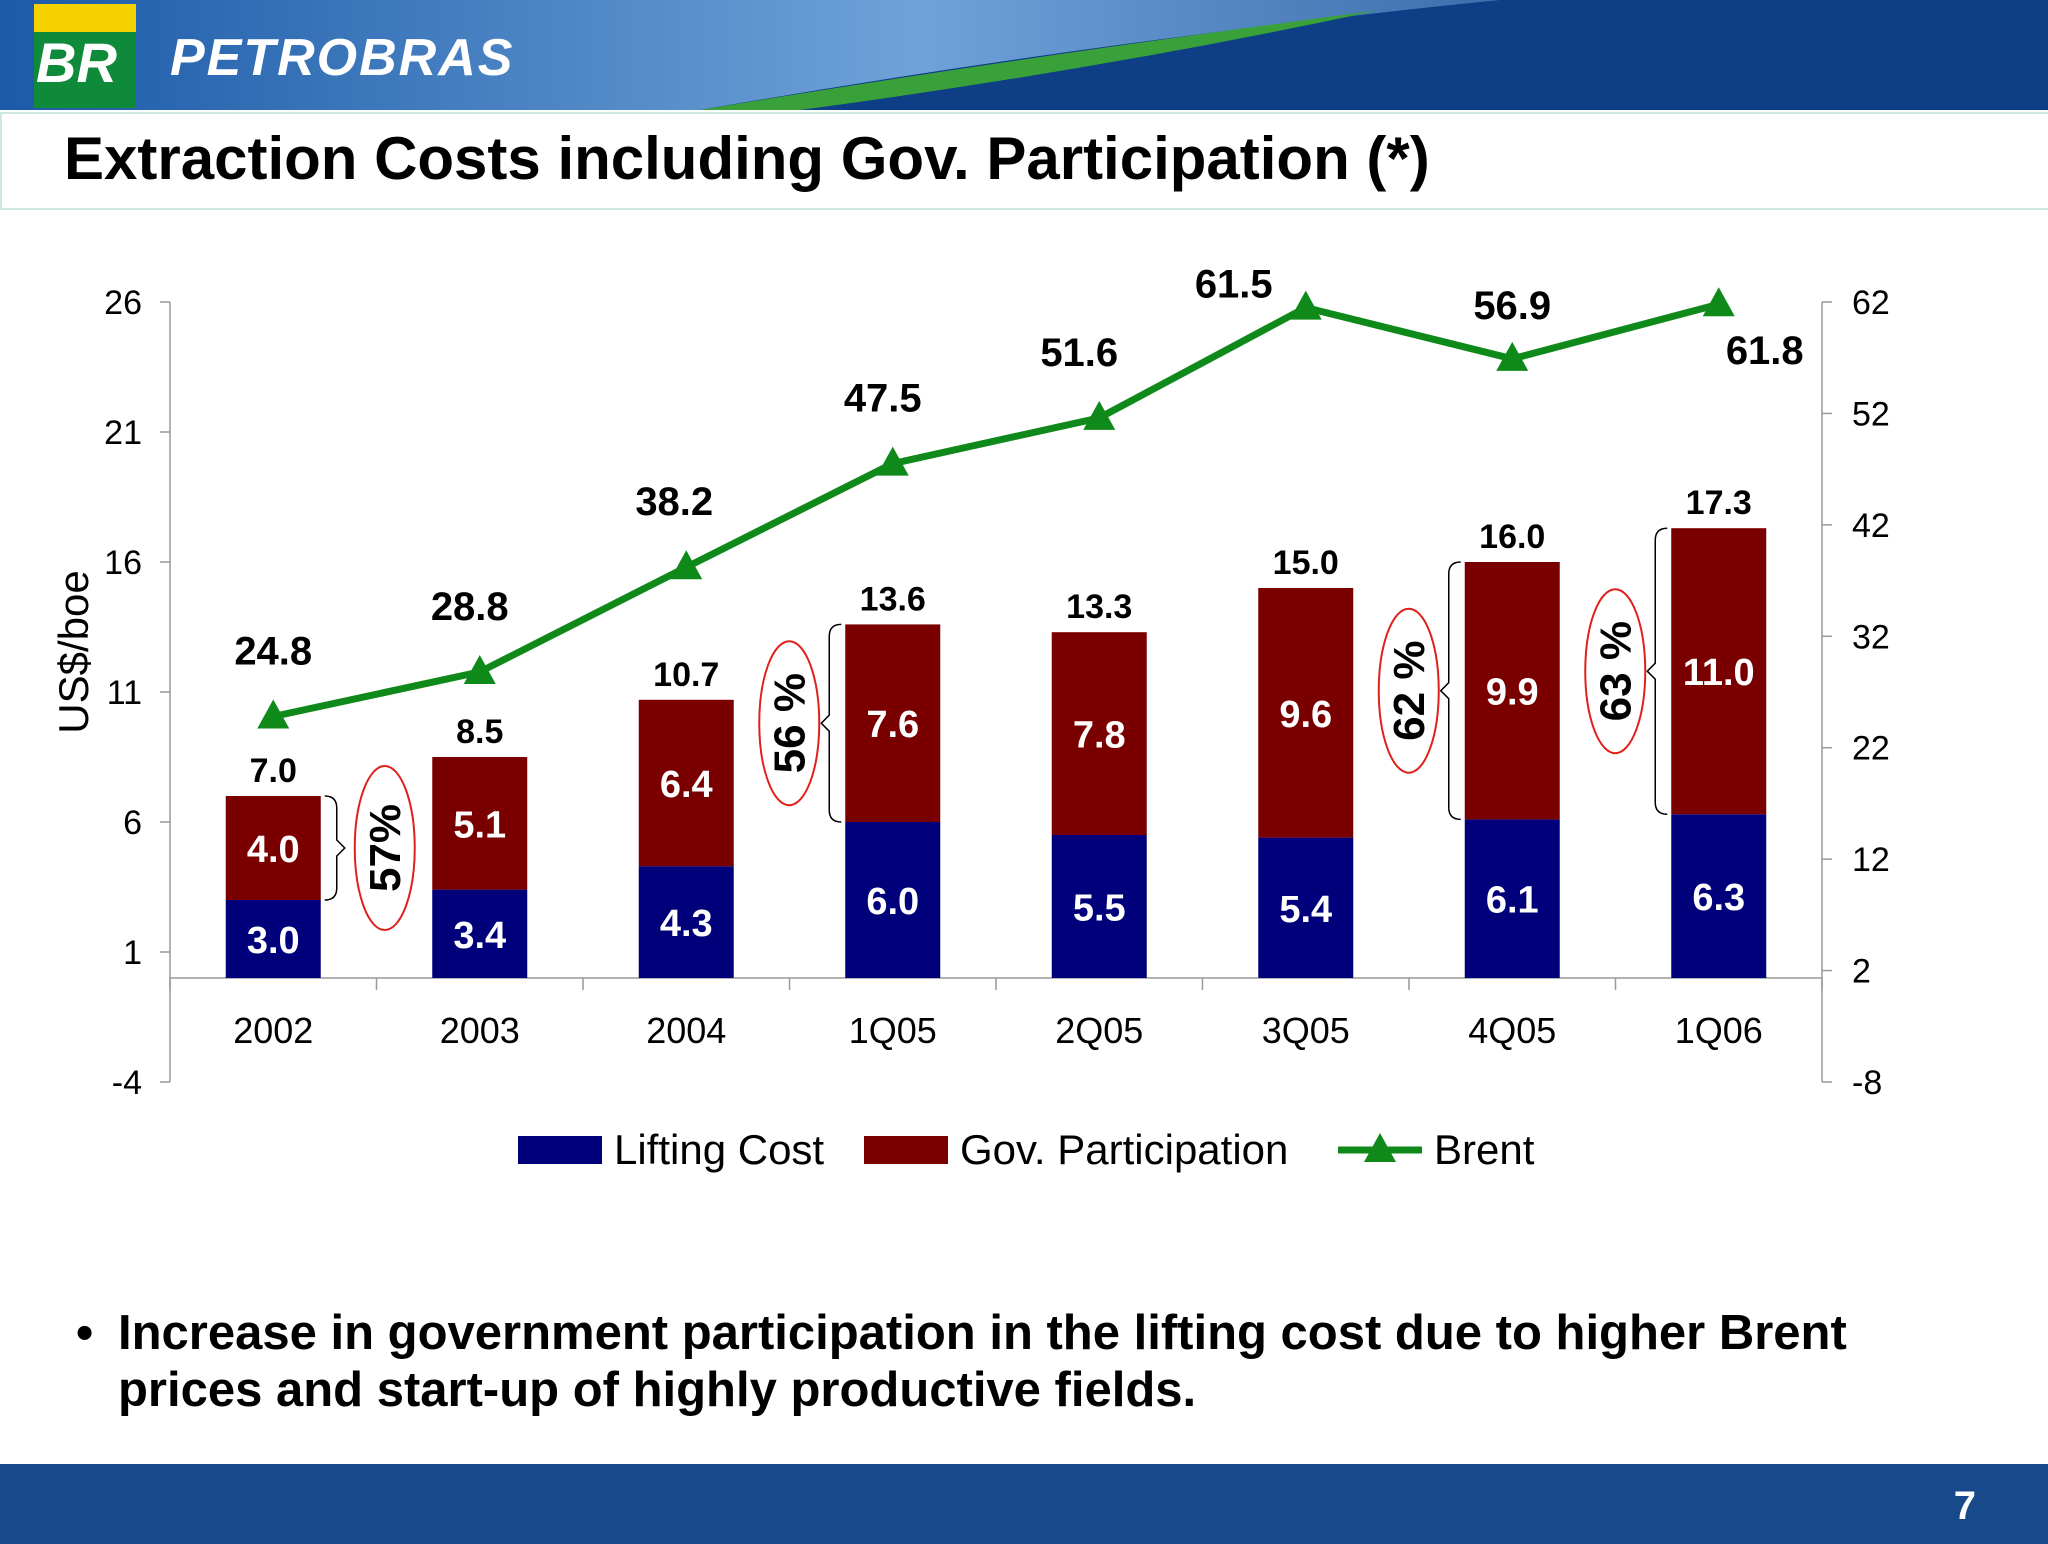 The width and height of the screenshot is (2048, 1544). Describe the element at coordinates (1512, 306) in the screenshot. I see `brent-value-label: 56.9` at that location.